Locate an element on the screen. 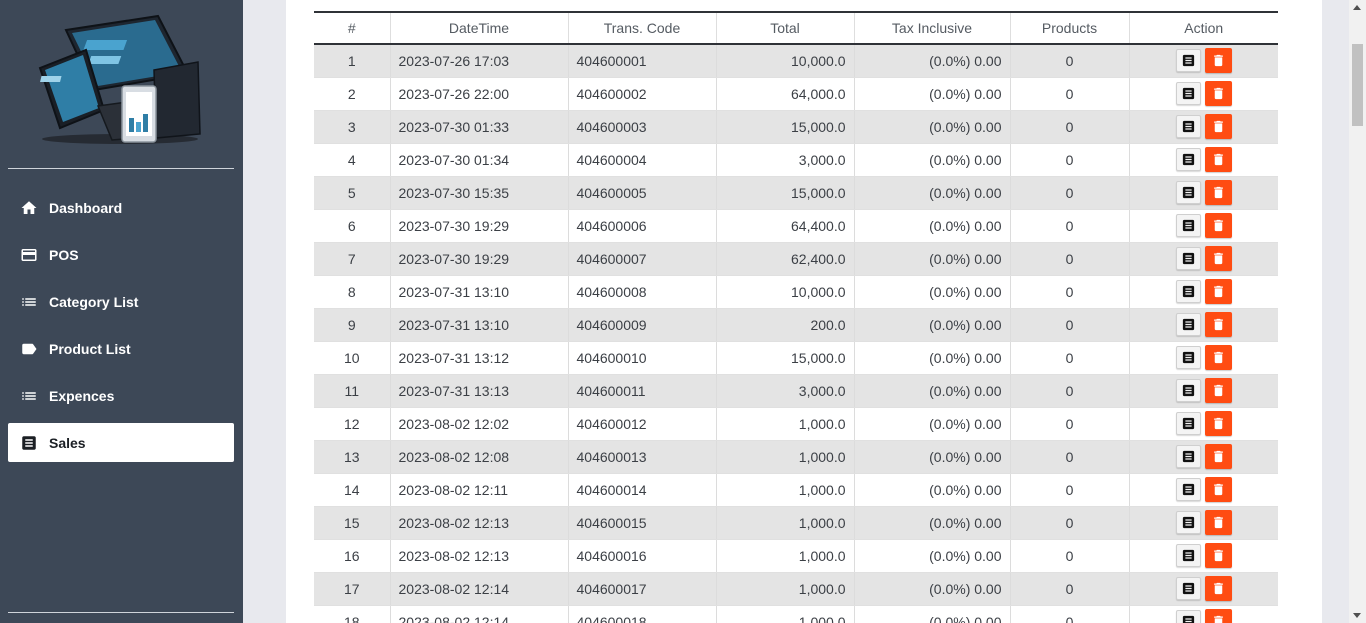 Image resolution: width=1366 pixels, height=623 pixels. row-datetime: 2023-08-02 12:14 is located at coordinates (478, 589).